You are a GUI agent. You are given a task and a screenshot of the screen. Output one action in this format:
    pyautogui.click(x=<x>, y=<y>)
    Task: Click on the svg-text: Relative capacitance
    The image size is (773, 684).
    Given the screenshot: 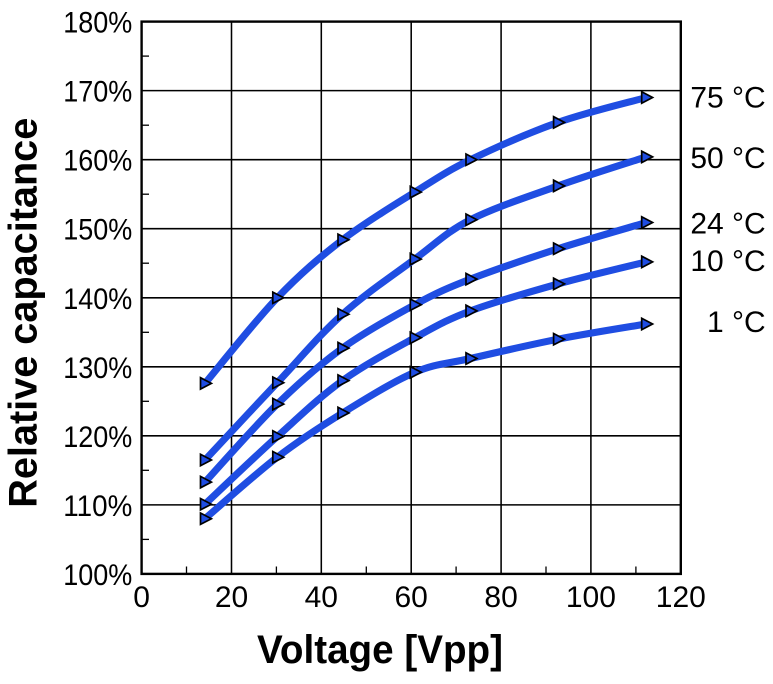 What is the action you would take?
    pyautogui.click(x=24, y=313)
    